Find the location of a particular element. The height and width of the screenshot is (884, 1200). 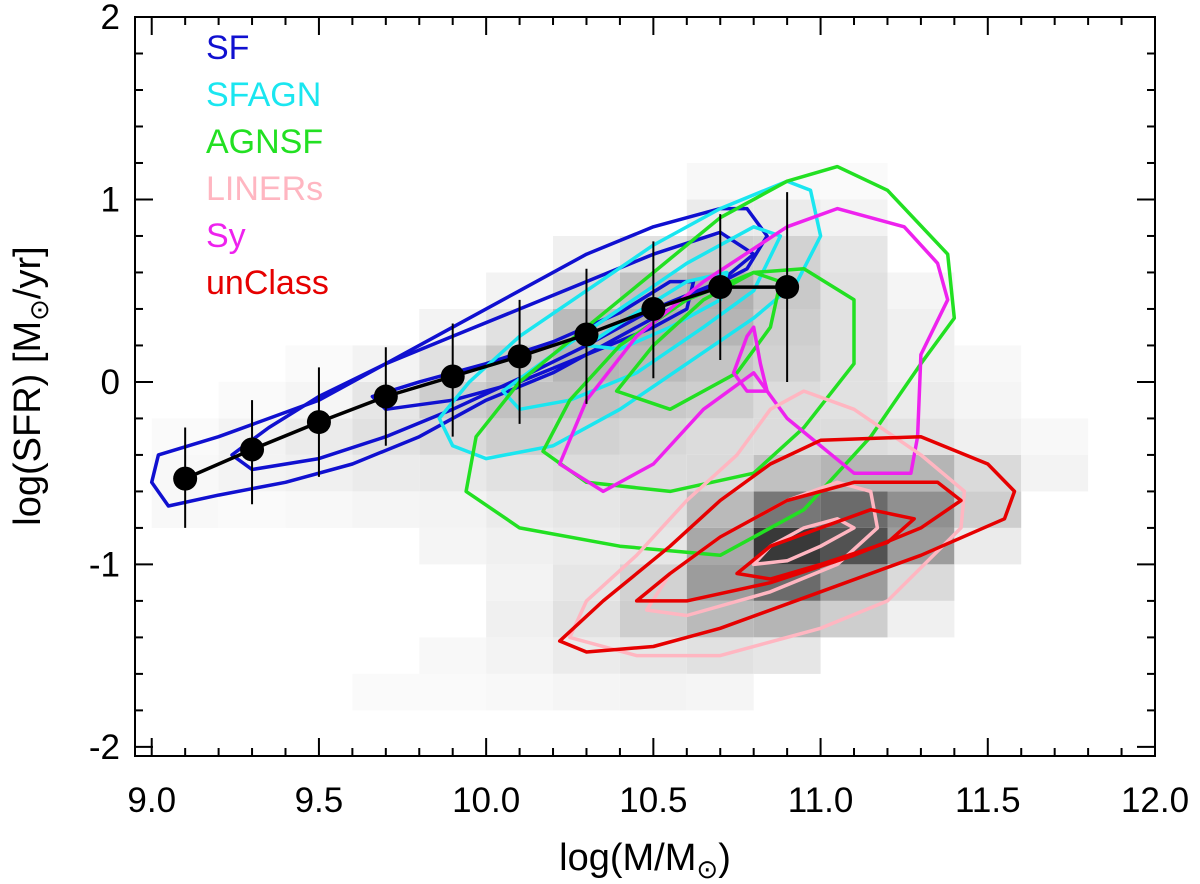

contour-group-unclass is located at coordinates (787, 544).